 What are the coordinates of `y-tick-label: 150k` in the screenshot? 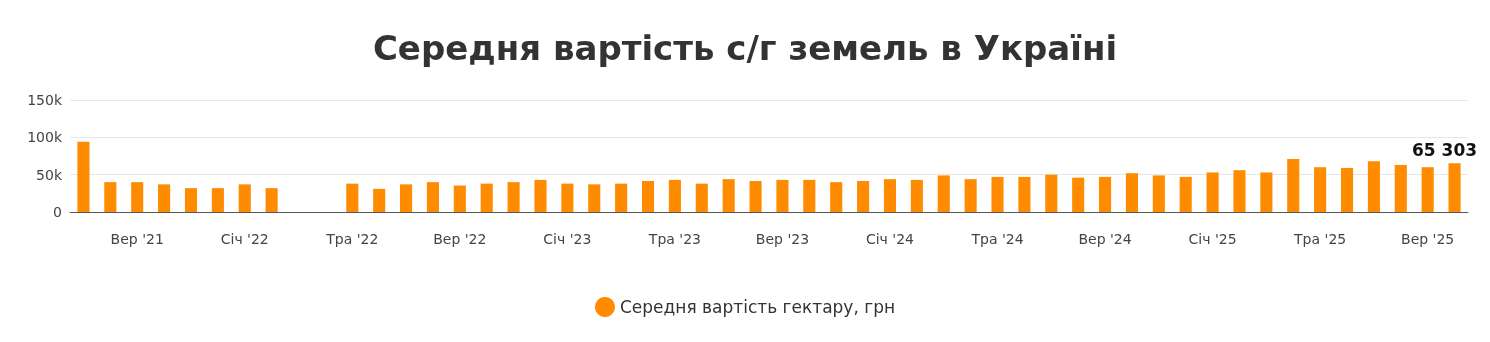 It's located at (45, 100).